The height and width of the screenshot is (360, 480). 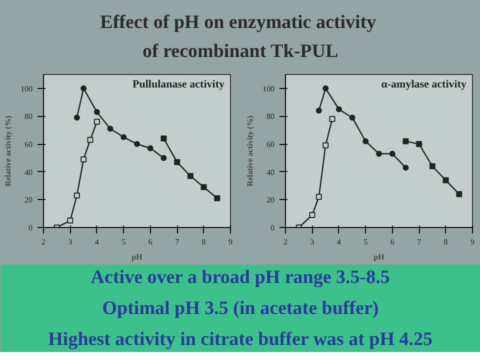 I want to click on chart-title: α-amylase activity, so click(x=424, y=84).